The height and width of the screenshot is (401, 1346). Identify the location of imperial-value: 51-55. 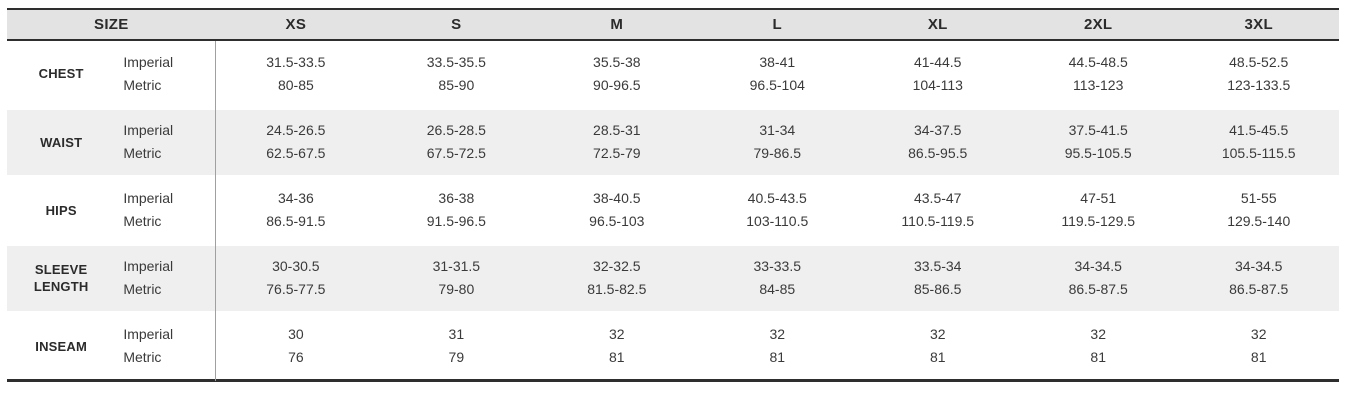
(1258, 198).